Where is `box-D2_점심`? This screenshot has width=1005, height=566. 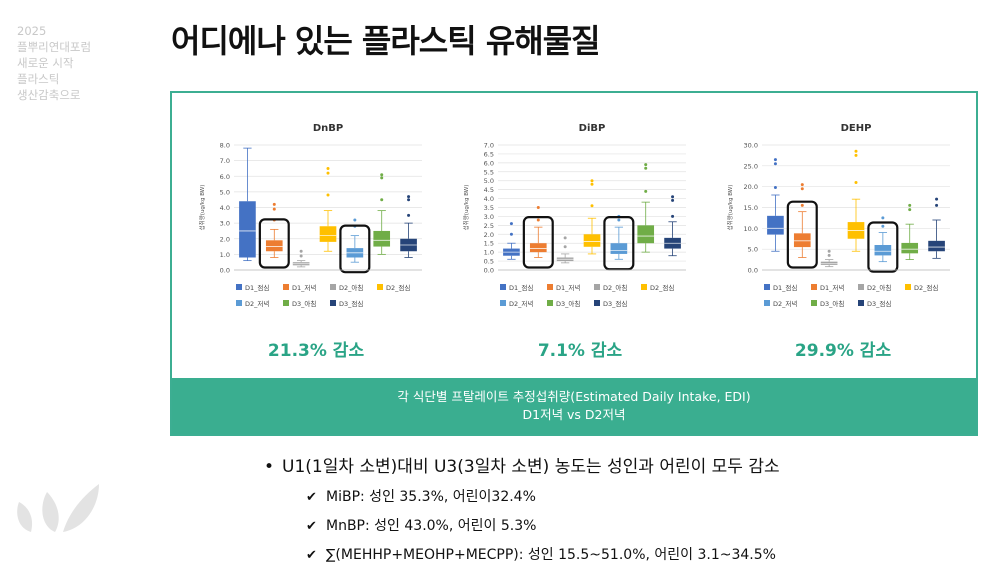
box-D2_점심 is located at coordinates (328, 209).